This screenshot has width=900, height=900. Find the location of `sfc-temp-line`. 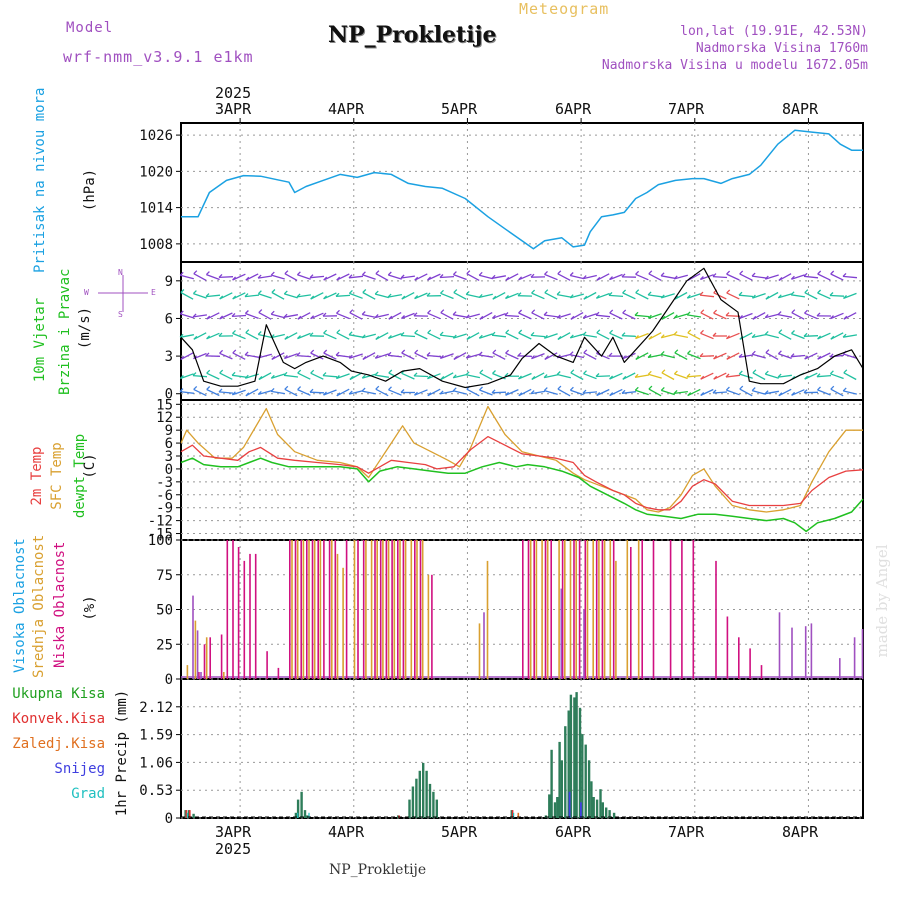

sfc-temp-line is located at coordinates (521, 459).